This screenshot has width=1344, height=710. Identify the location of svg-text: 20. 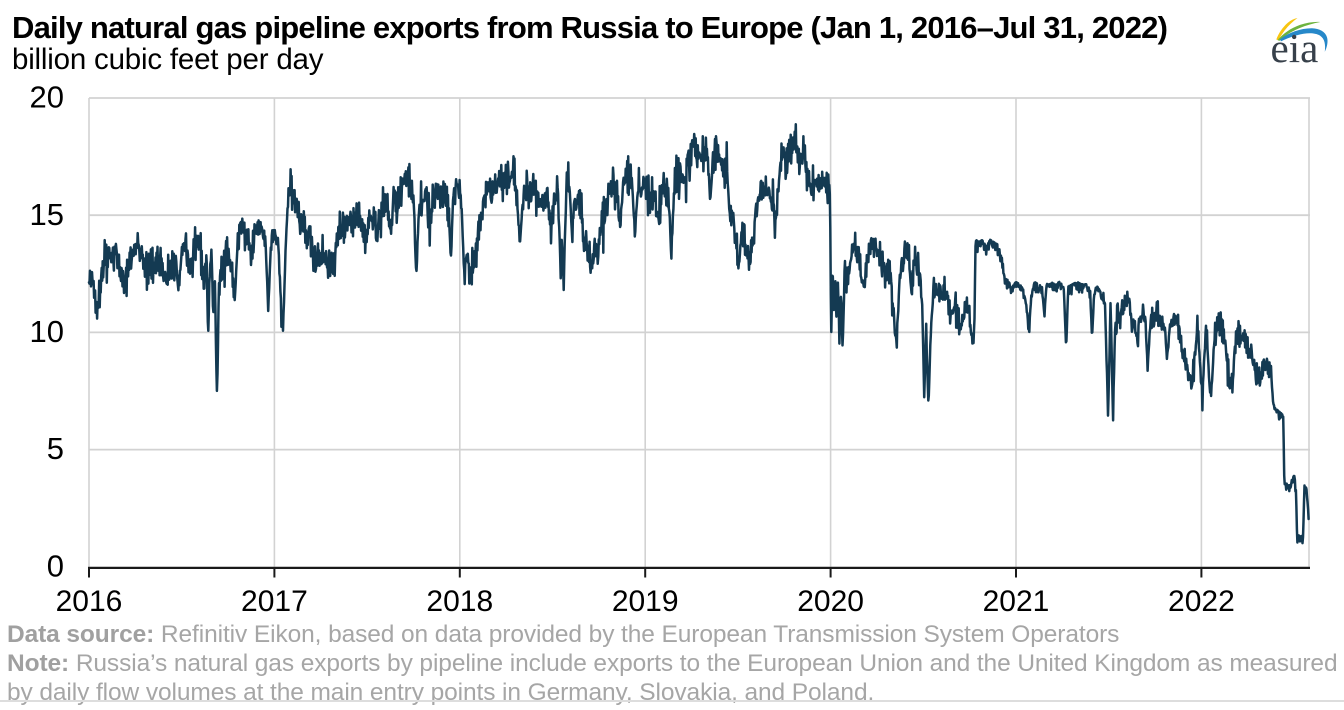
(47, 97).